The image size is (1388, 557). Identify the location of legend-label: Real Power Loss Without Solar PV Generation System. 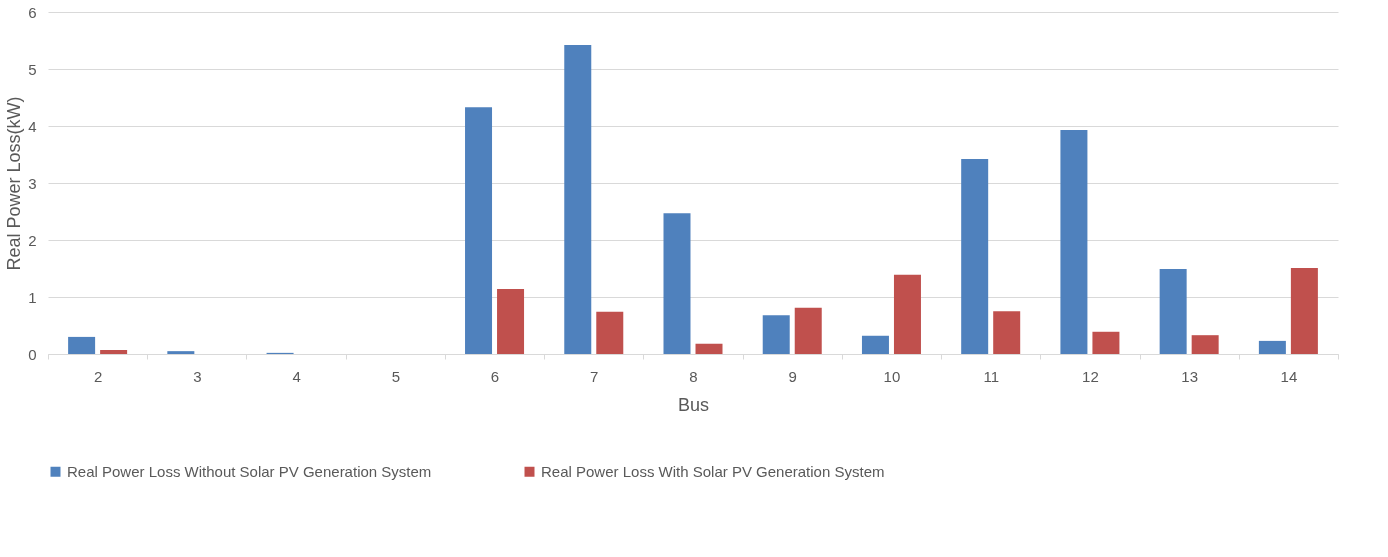
(249, 471).